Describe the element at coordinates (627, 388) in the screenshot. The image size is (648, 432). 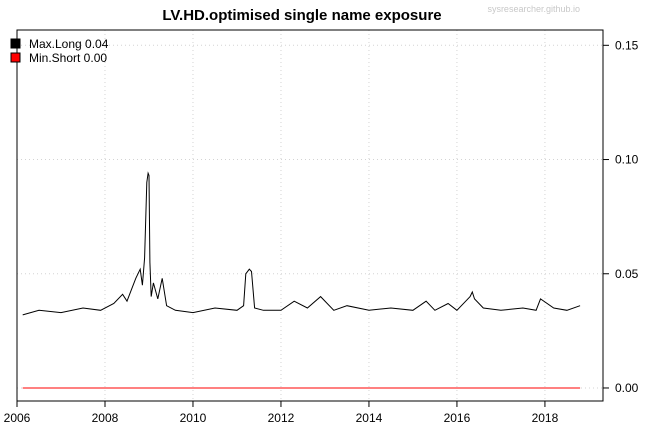
I see `y-tick-label: 0.00` at that location.